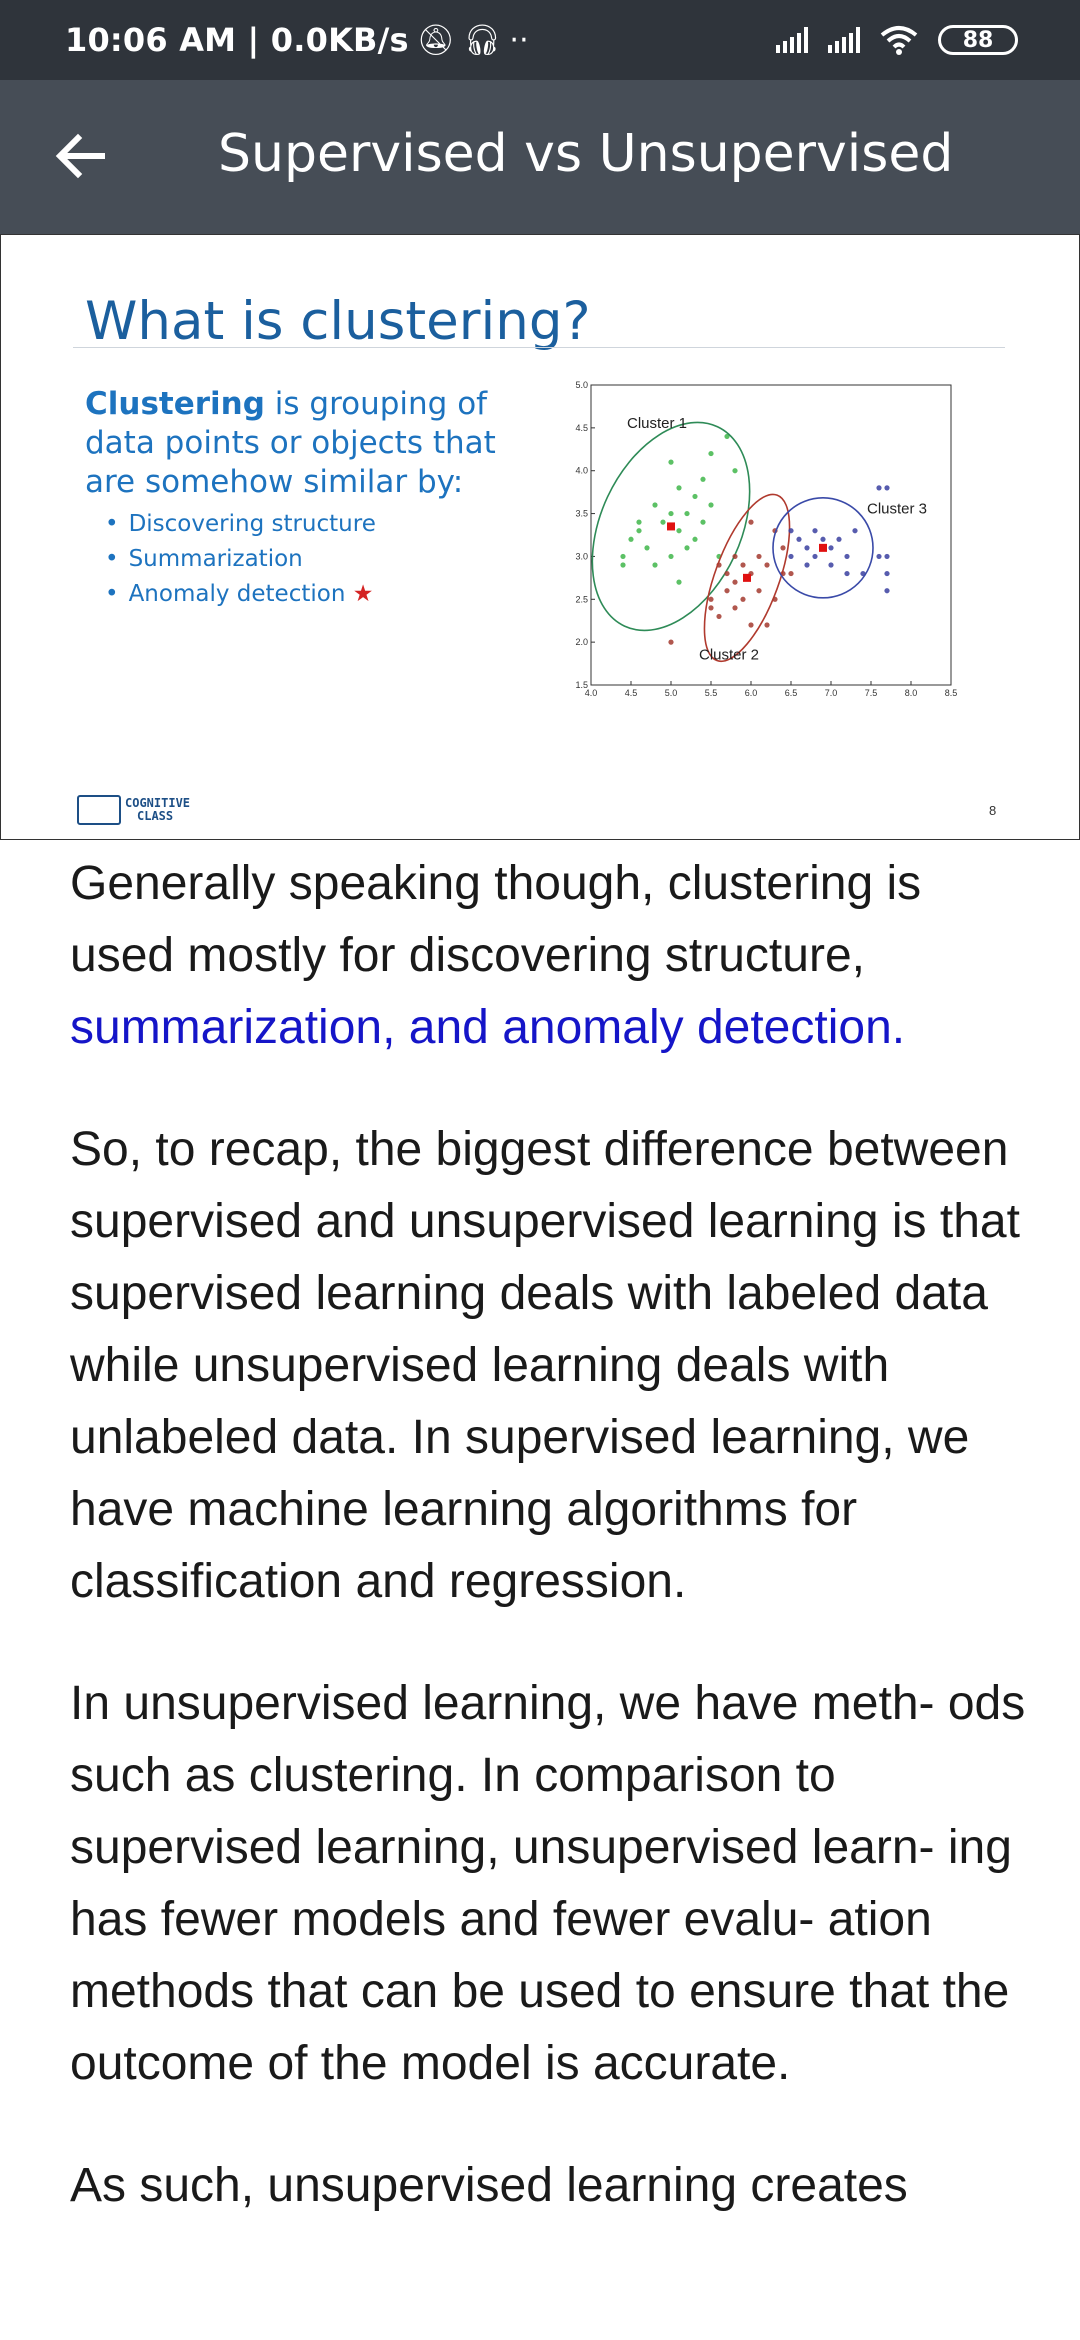  Describe the element at coordinates (581, 385) in the screenshot. I see `y-tick-label: 5.0` at that location.